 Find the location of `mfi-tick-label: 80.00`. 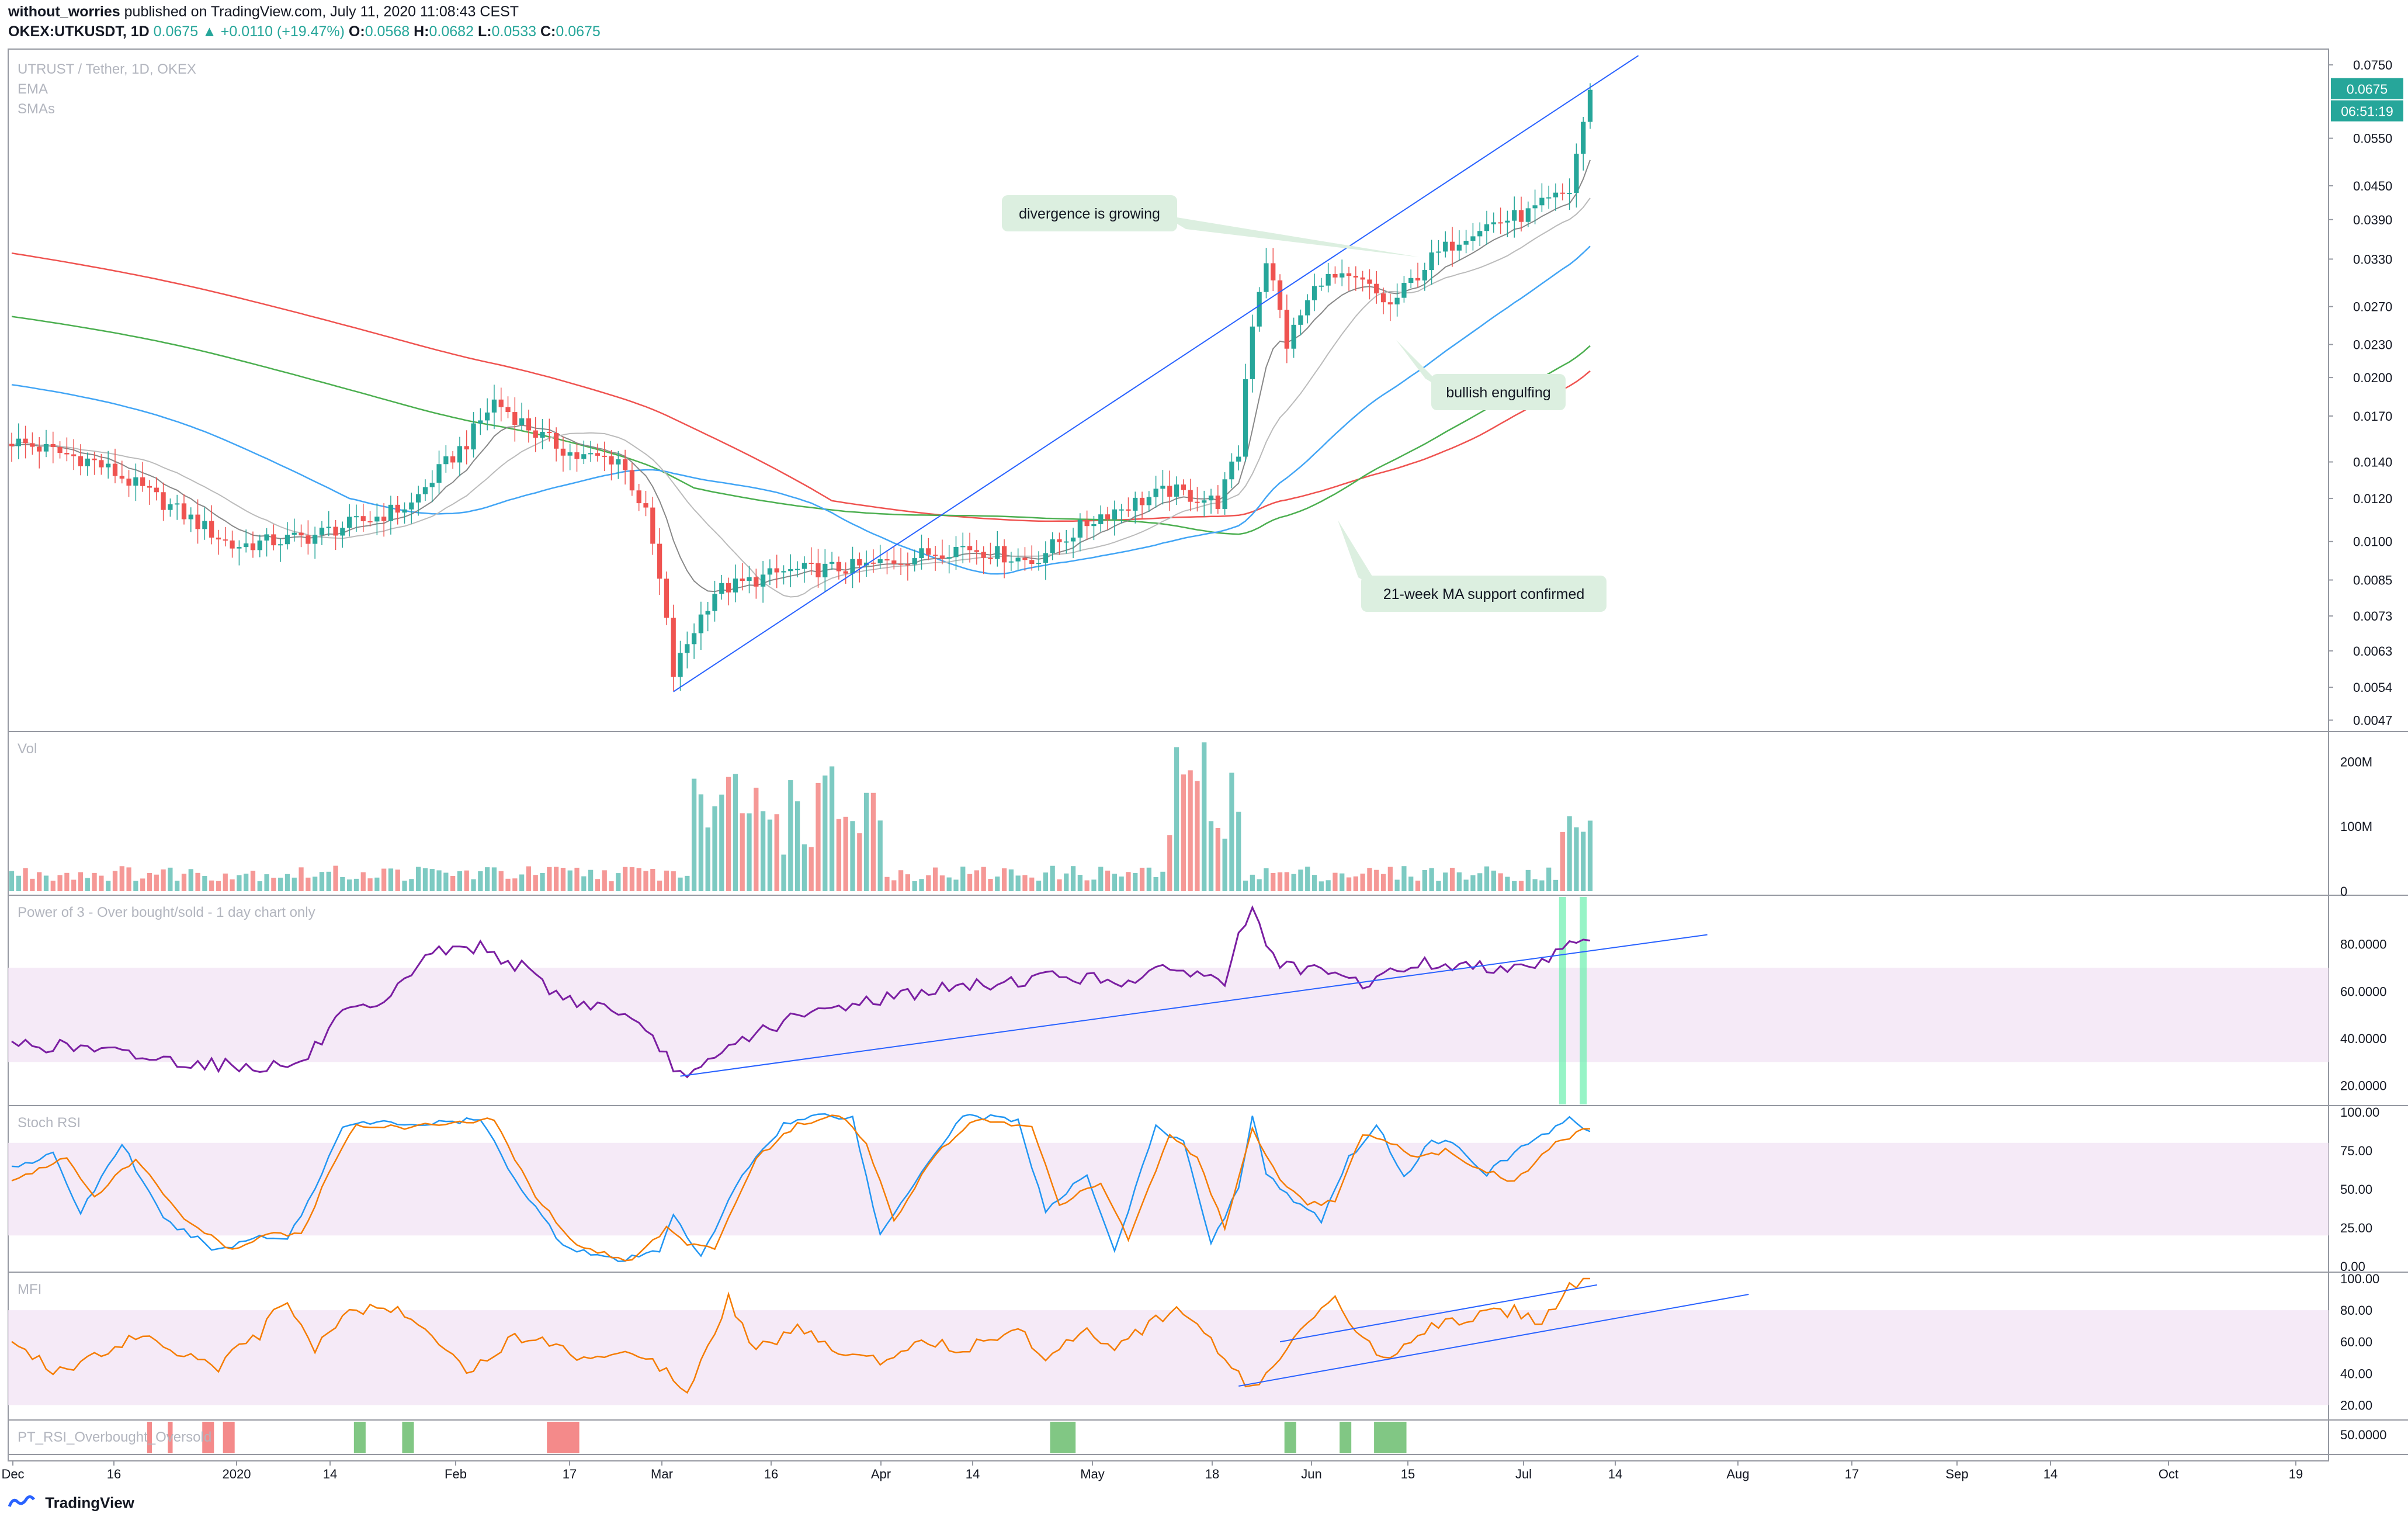

mfi-tick-label: 80.00 is located at coordinates (2356, 1310).